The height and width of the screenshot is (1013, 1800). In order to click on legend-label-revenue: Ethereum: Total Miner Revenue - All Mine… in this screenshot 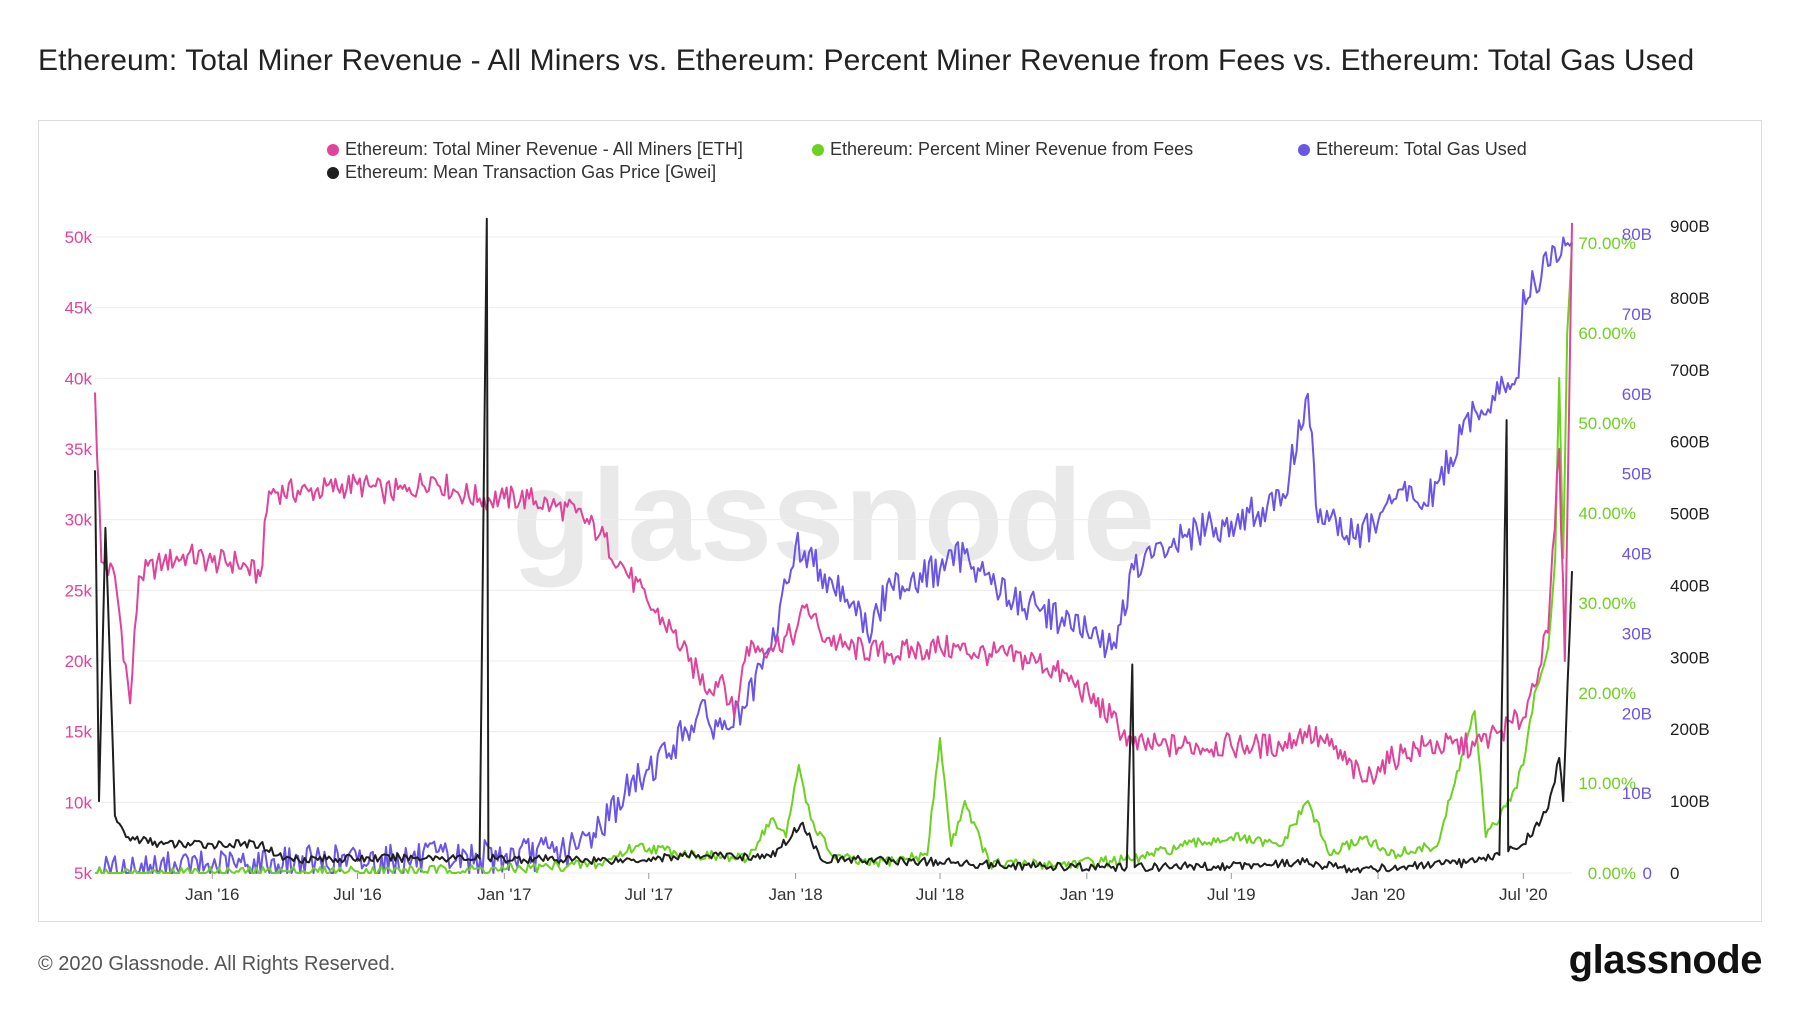, I will do `click(544, 149)`.